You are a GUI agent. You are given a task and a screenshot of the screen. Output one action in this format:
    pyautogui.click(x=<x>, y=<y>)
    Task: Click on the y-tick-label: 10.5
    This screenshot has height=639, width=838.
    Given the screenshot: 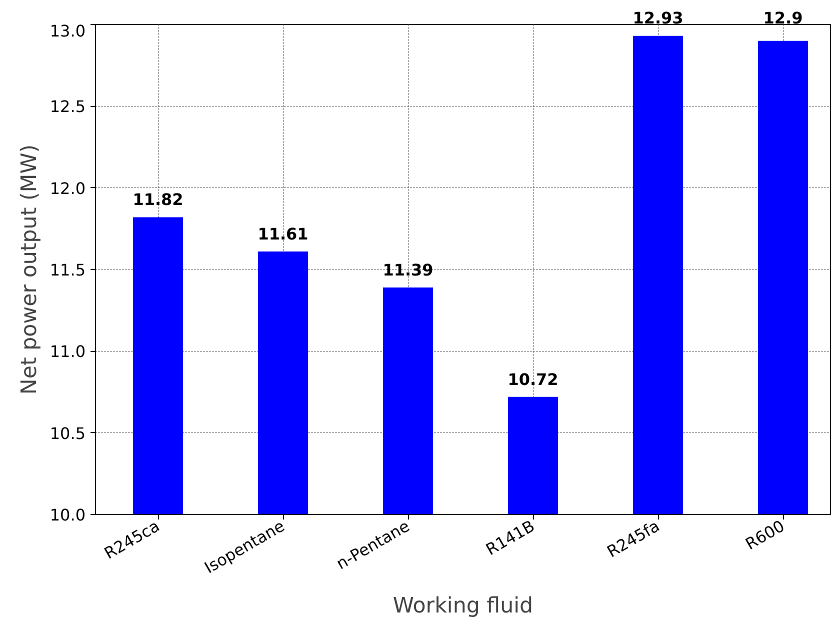 What is the action you would take?
    pyautogui.click(x=68, y=433)
    